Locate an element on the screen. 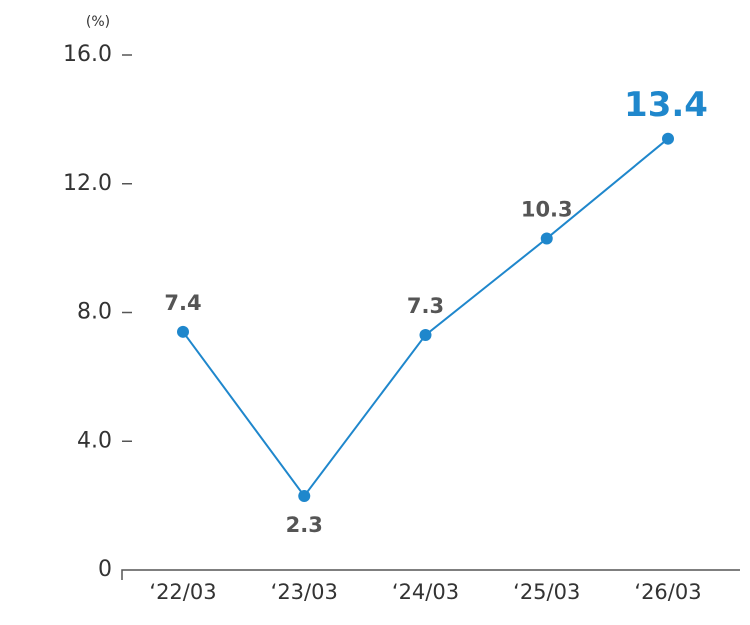 Image resolution: width=750 pixels, height=625 pixels. x-tick-label: ‘22/03 is located at coordinates (182, 592).